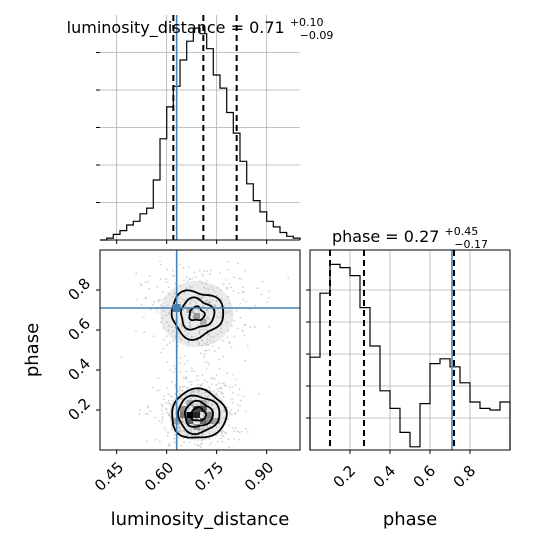  I want to click on phase-title-lower-error: −0.17, so click(471, 244).